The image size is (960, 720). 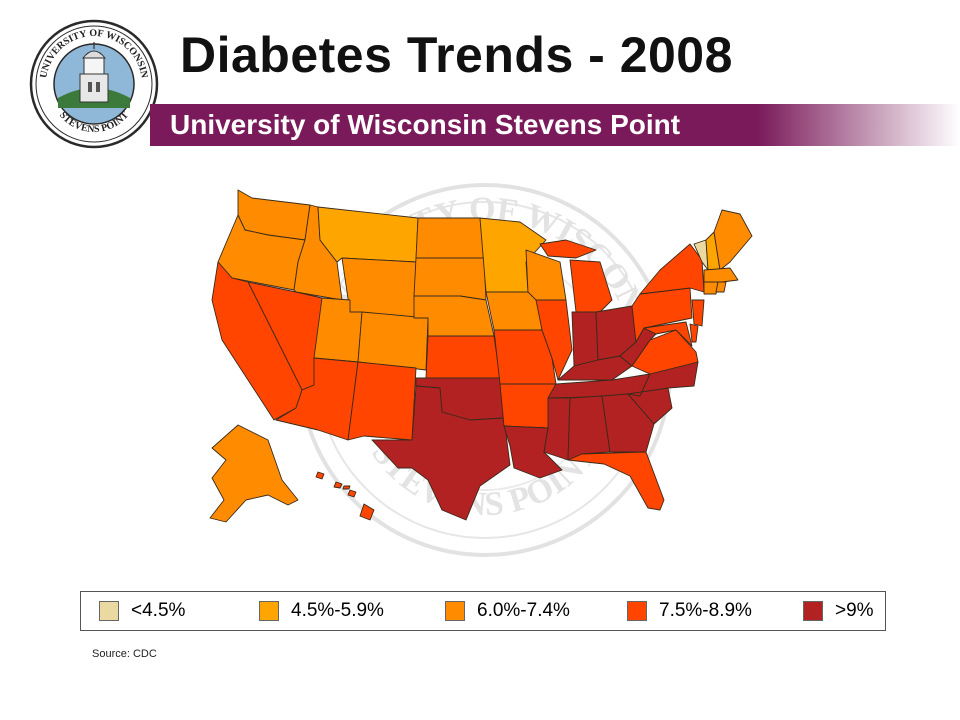 I want to click on state-maryland, so click(x=668, y=334).